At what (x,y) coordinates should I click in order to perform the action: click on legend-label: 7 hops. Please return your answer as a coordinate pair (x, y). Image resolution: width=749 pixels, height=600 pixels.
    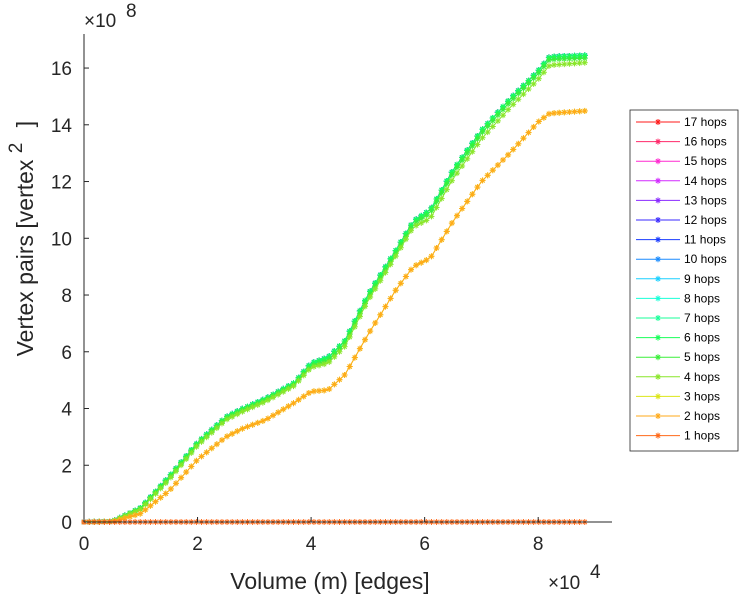
    Looking at the image, I should click on (702, 318).